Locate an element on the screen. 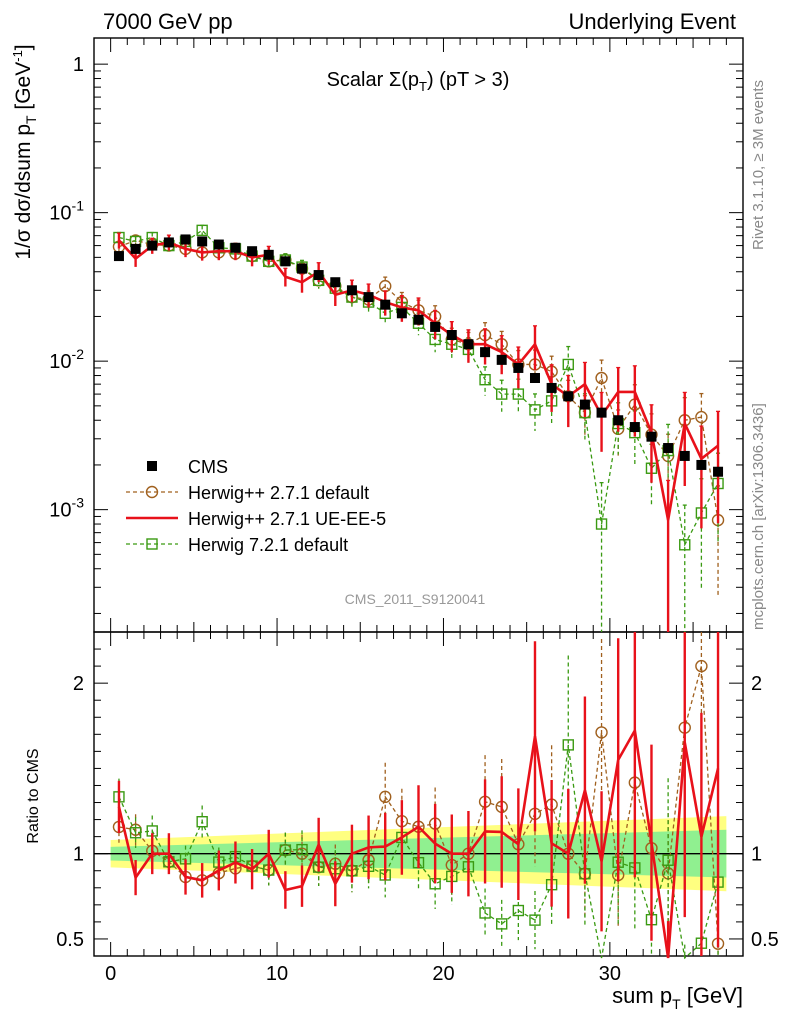  main-y-axis-label: 1/σ dσ/dsum pT [GeV-1] is located at coordinates (24, 151).